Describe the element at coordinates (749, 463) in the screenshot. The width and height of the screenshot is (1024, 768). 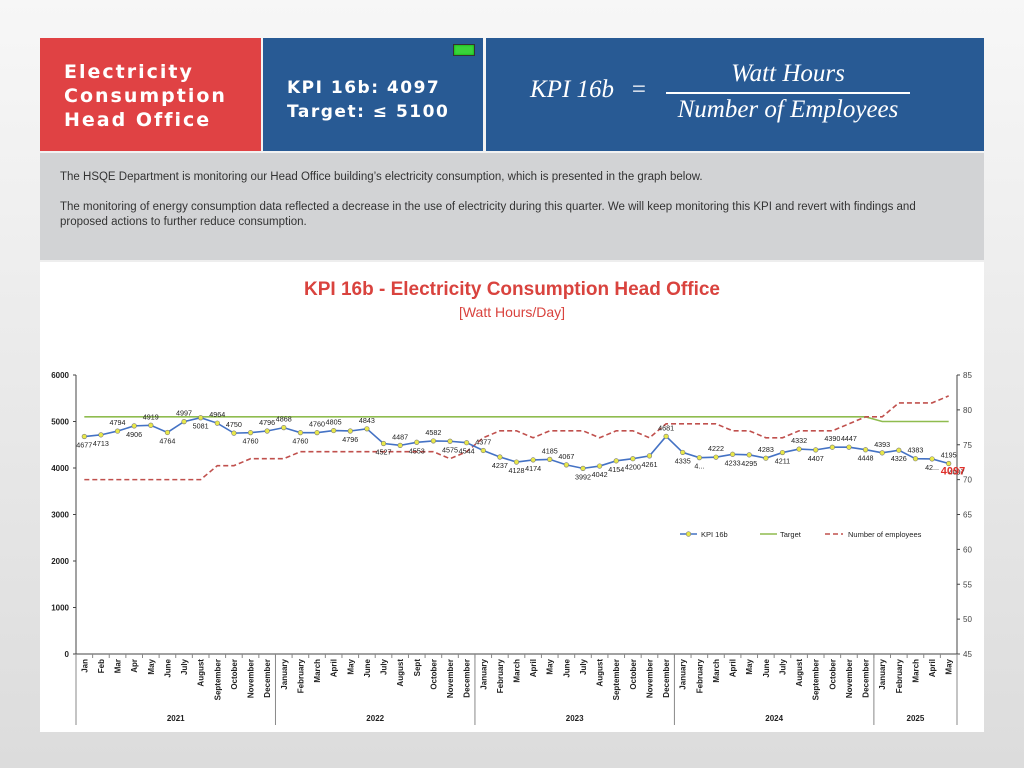
I see `data-label: 4295` at that location.